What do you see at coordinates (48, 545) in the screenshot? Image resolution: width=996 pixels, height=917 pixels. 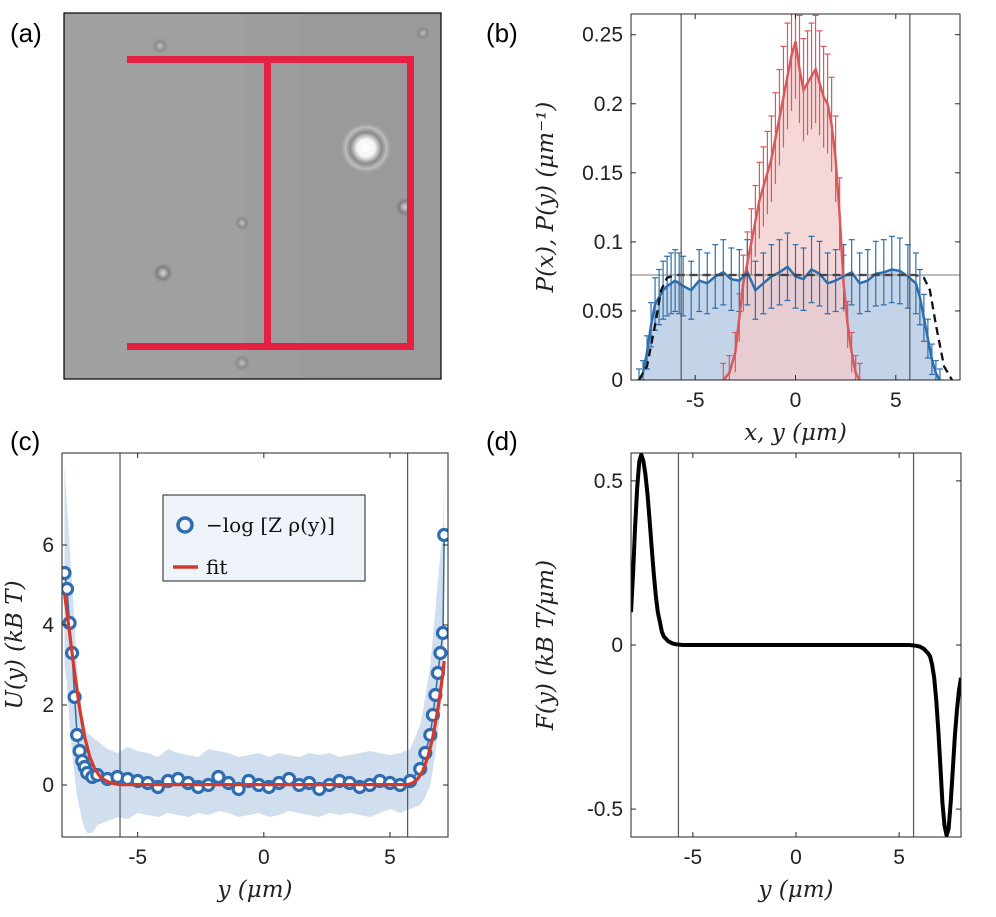 I see `y-tick-label: 6` at bounding box center [48, 545].